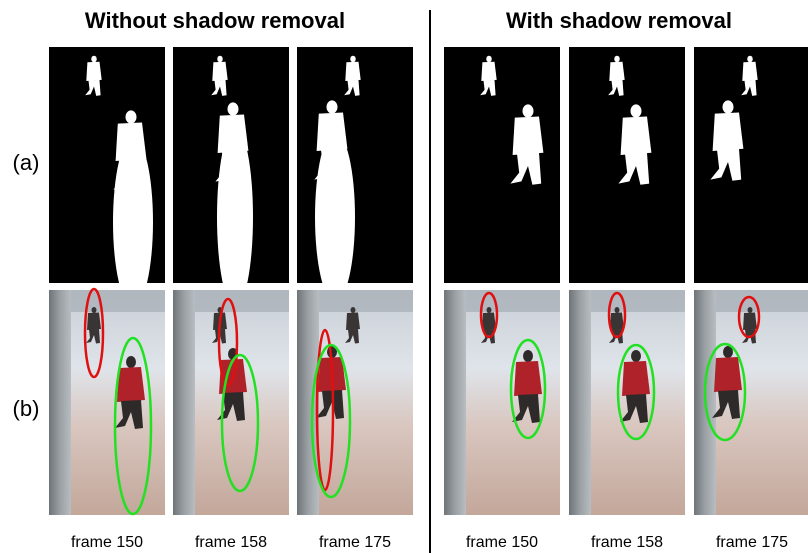 The height and width of the screenshot is (553, 808). Describe the element at coordinates (26, 162) in the screenshot. I see `row-label: (a)` at that location.